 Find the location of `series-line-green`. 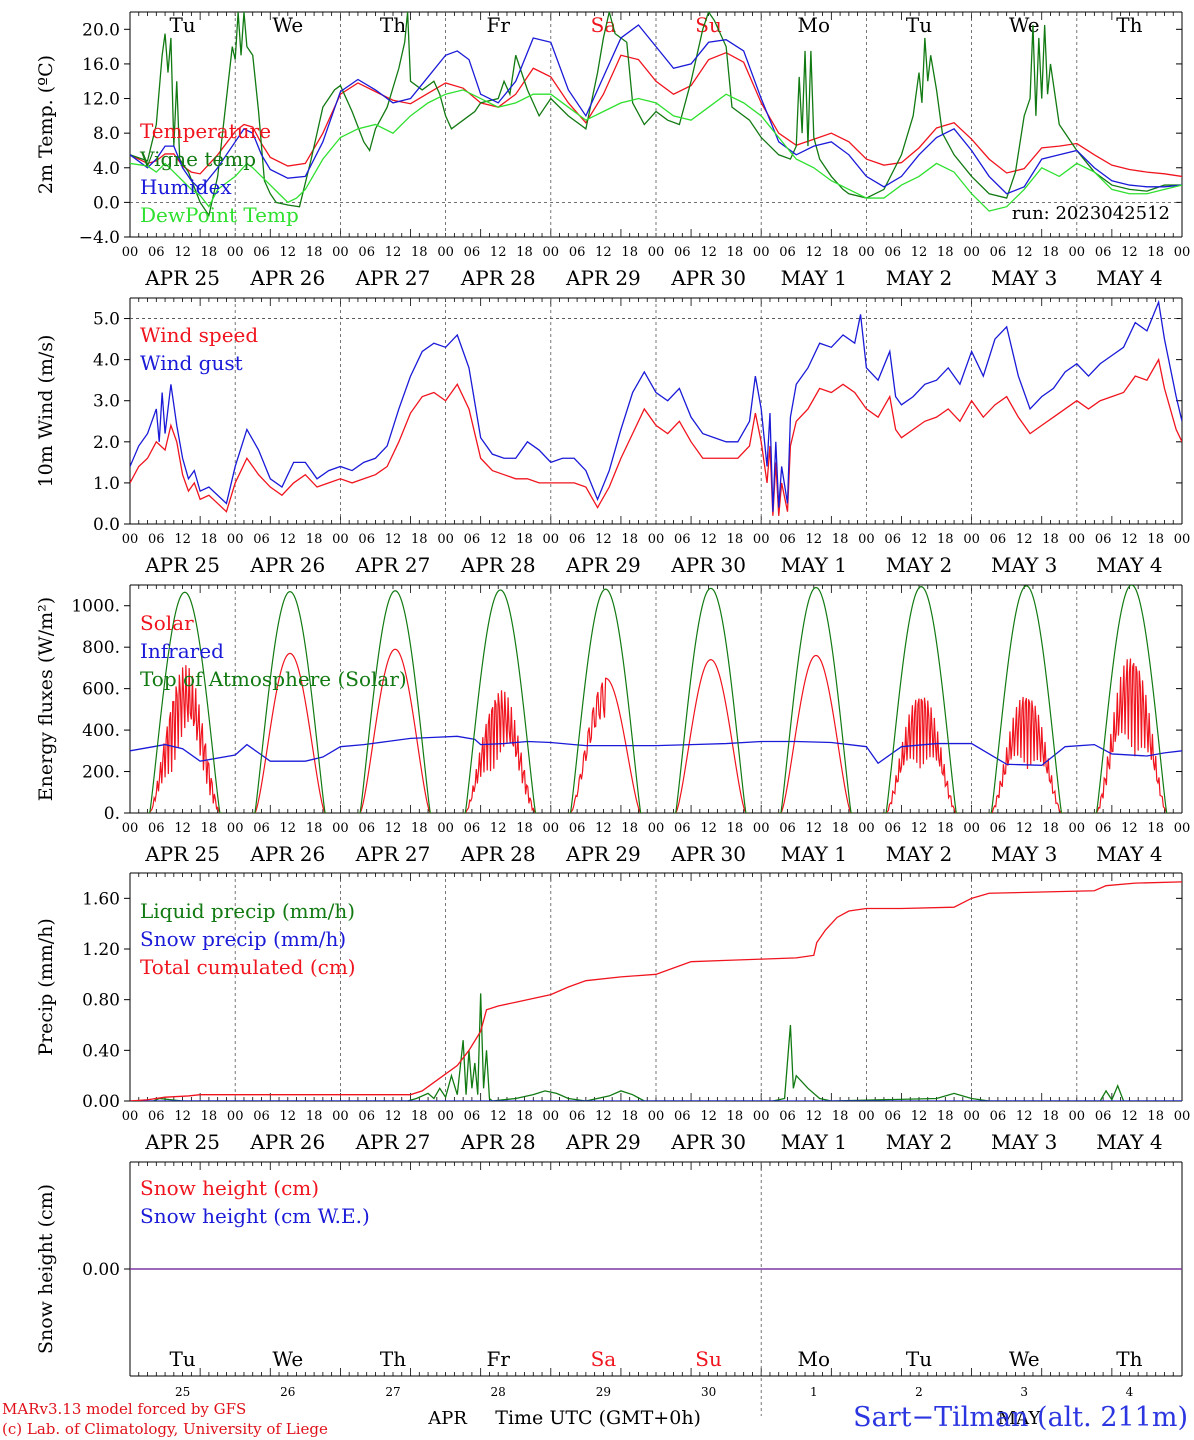

series-line-green is located at coordinates (656, 114).